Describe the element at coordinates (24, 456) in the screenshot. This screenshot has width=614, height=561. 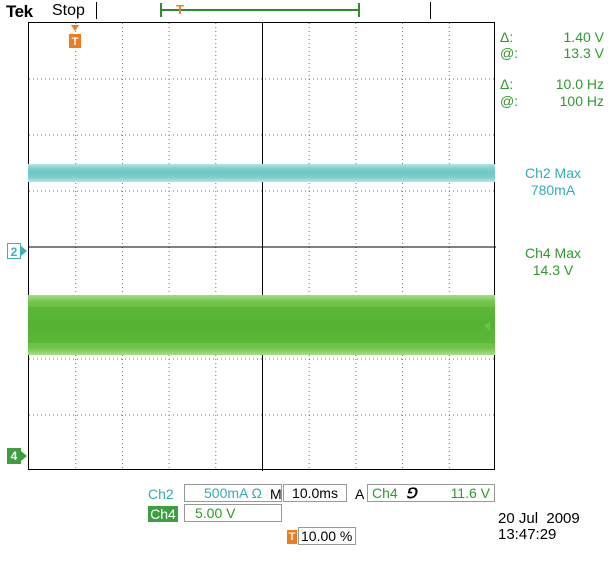
I see `ch4-marker-arrow-icon` at that location.